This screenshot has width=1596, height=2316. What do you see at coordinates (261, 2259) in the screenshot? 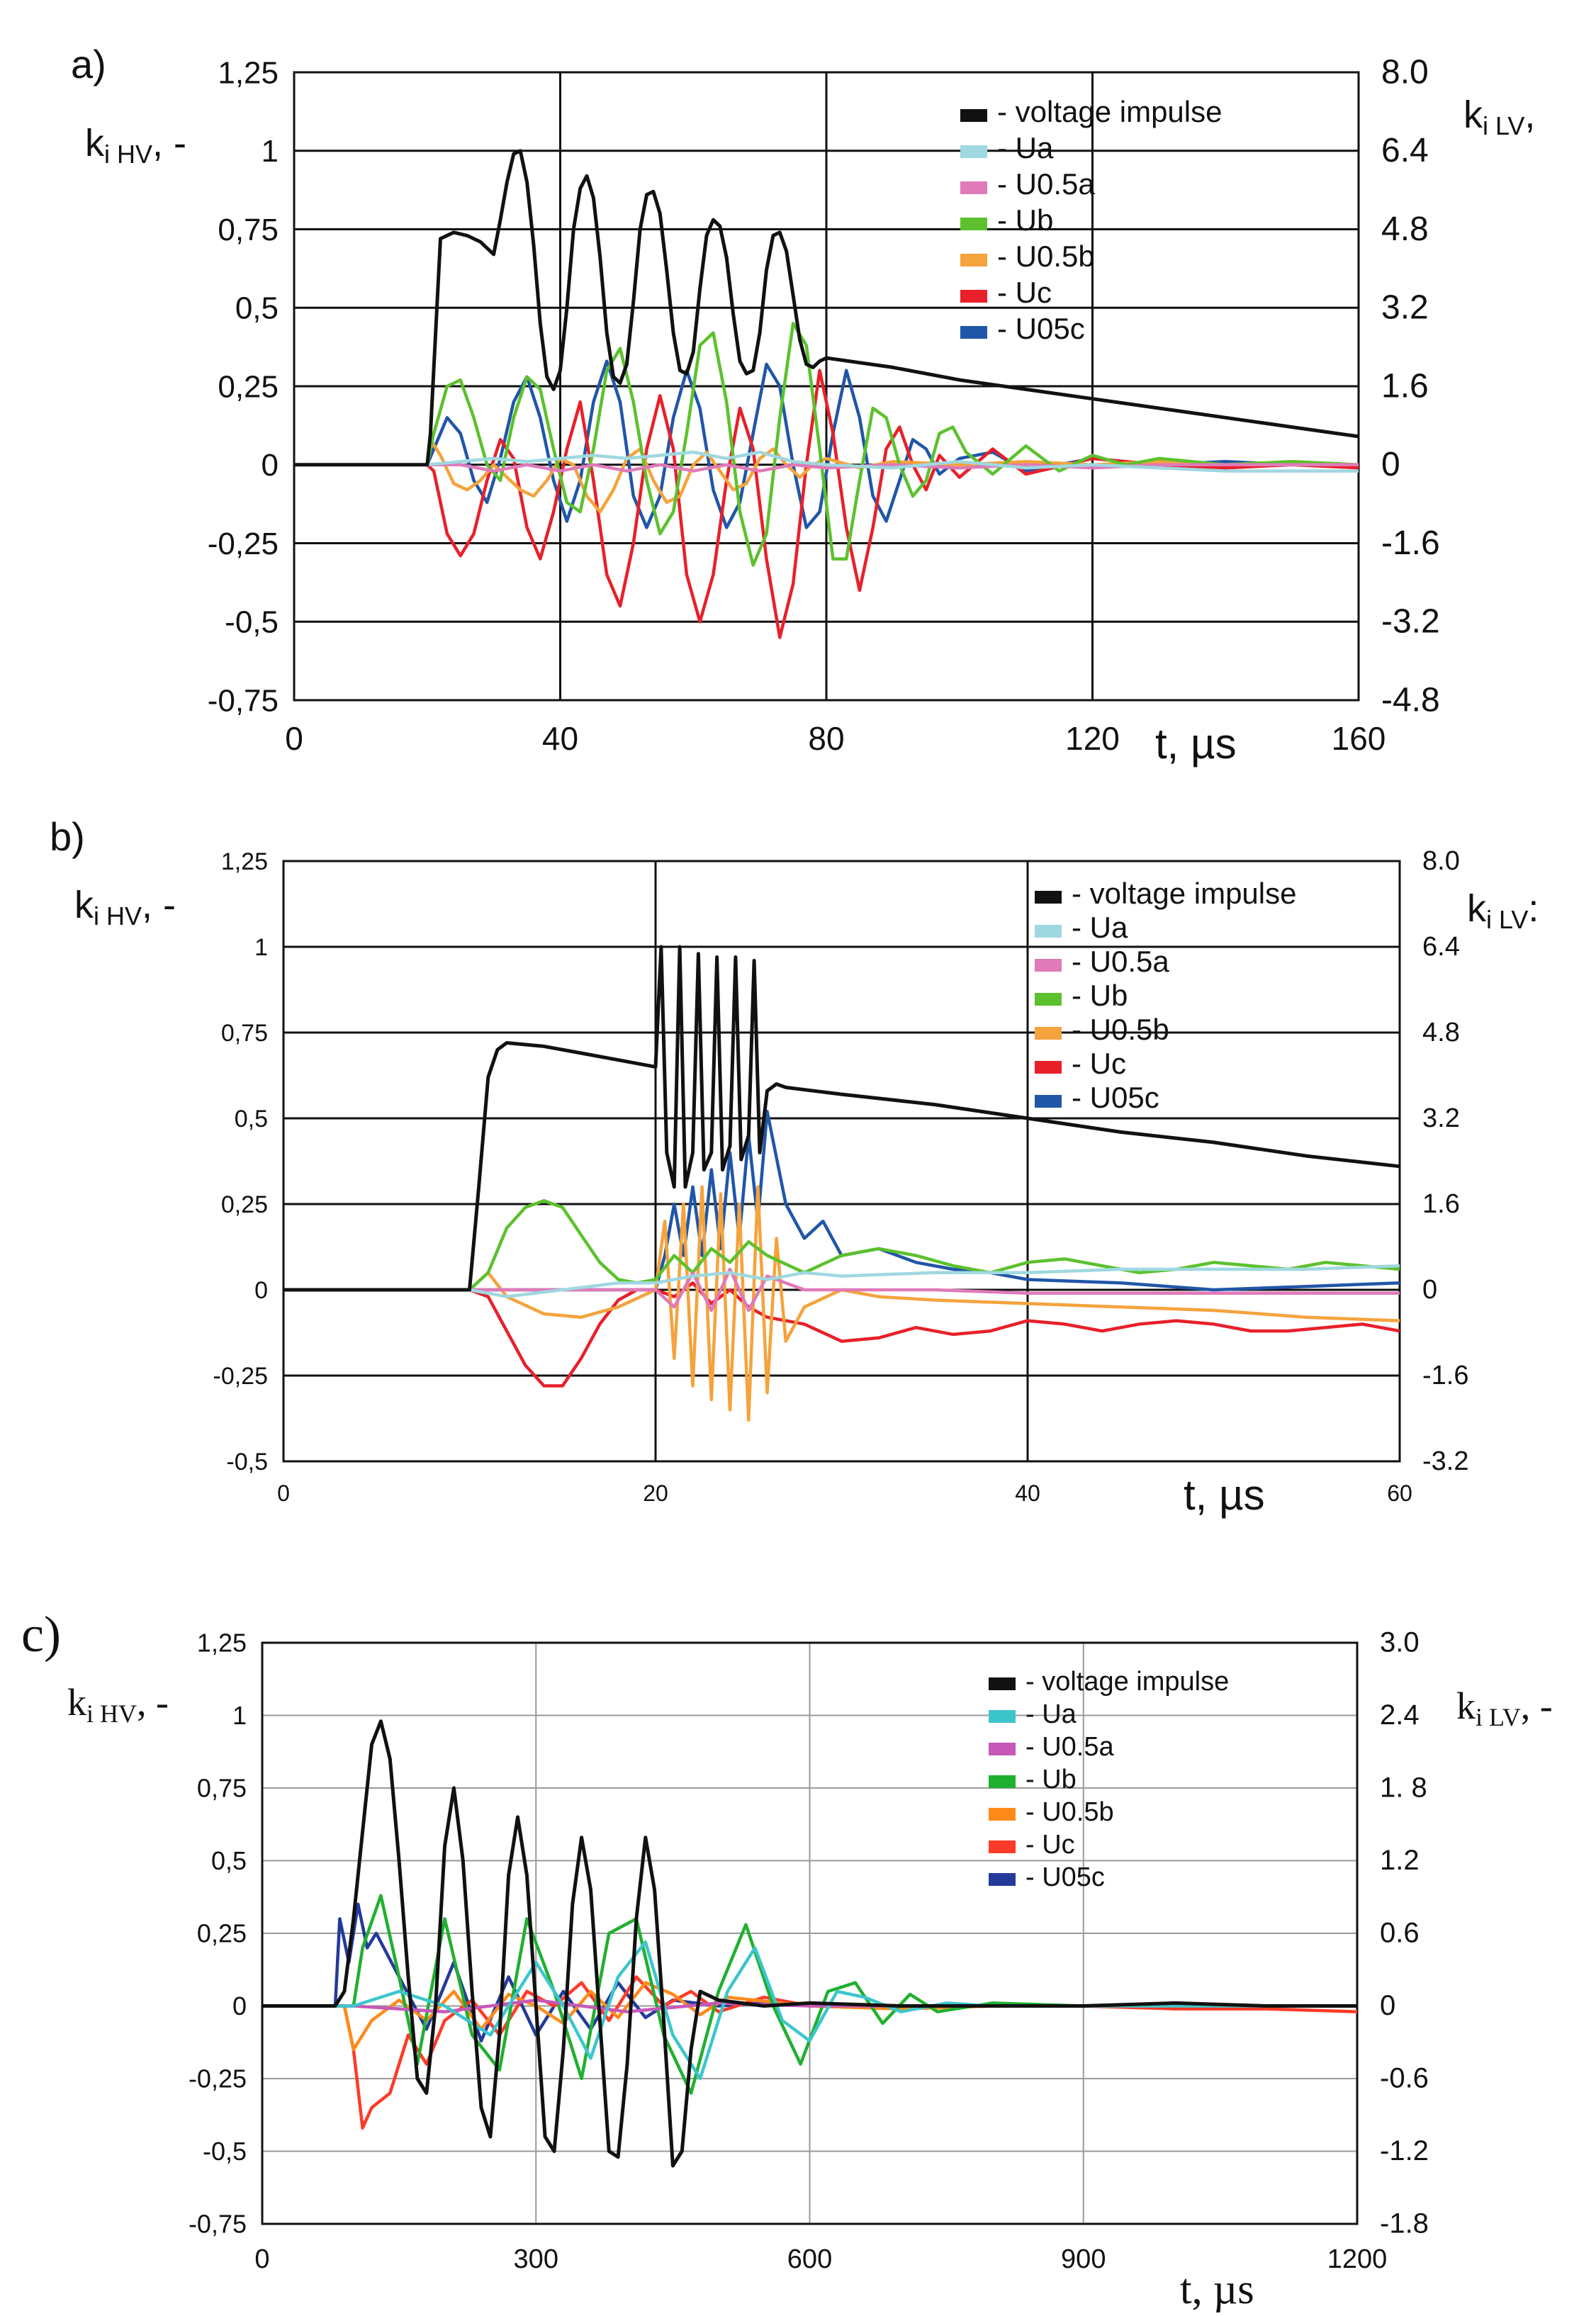
I see `x-tick-label: 0` at bounding box center [261, 2259].